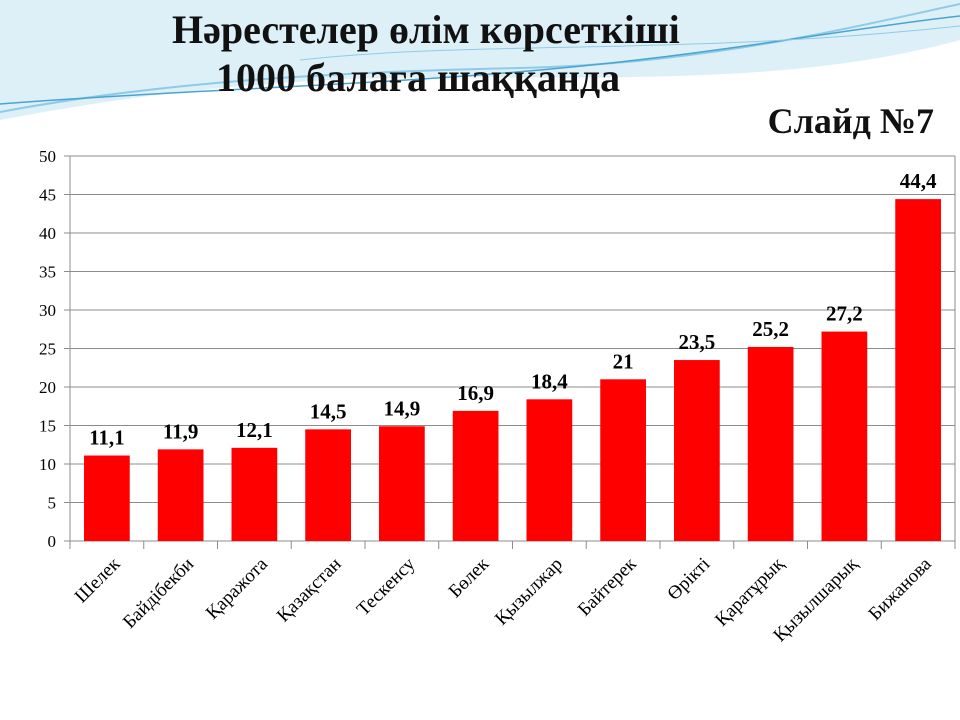  Describe the element at coordinates (844, 314) in the screenshot. I see `data-label: 27,2` at that location.